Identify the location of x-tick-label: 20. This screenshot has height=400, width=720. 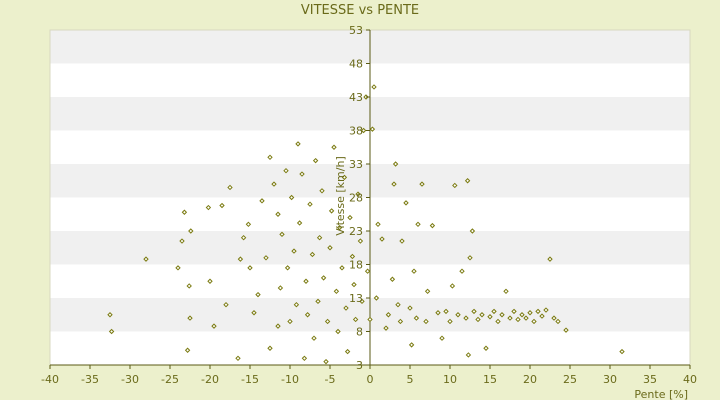
(530, 379).